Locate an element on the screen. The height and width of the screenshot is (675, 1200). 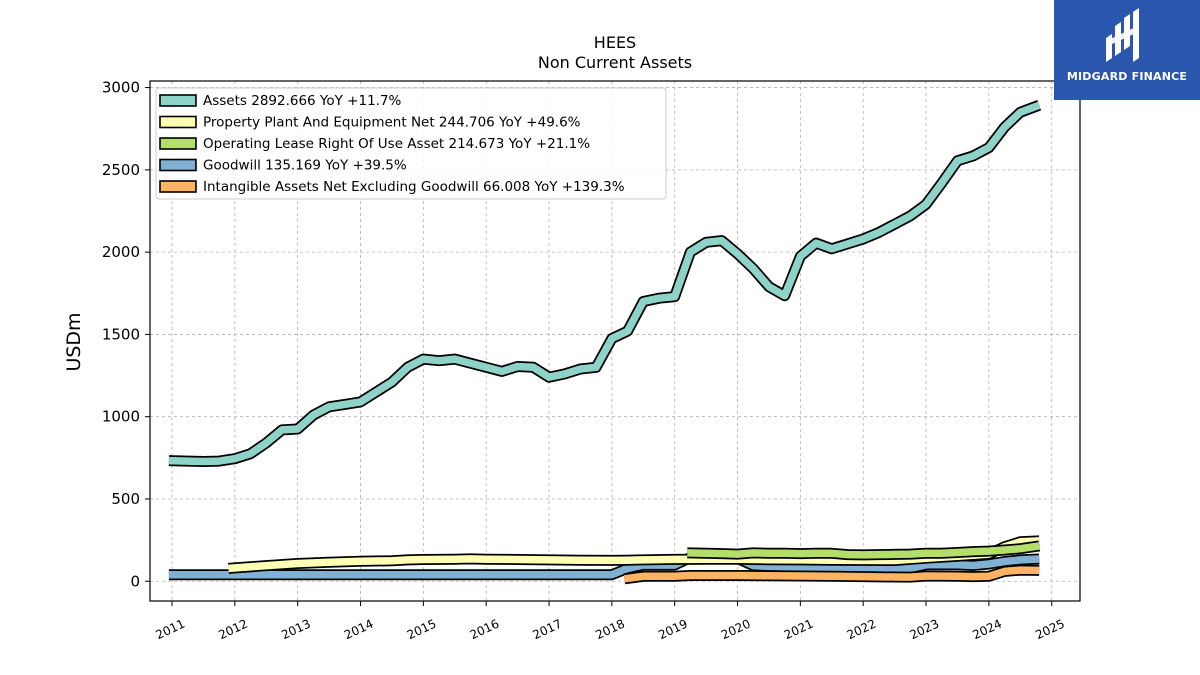
logo-text: MIDGARD FINANCE is located at coordinates (1127, 76).